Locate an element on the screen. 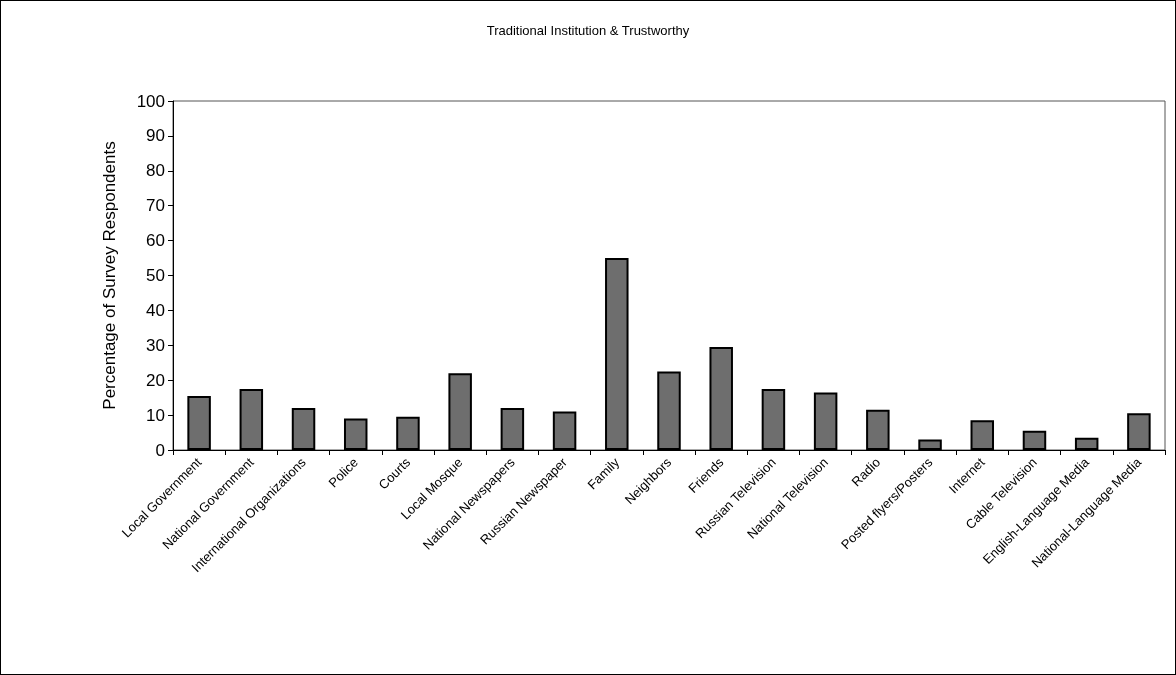 The width and height of the screenshot is (1176, 675). y-tick-label: 70 is located at coordinates (155, 206).